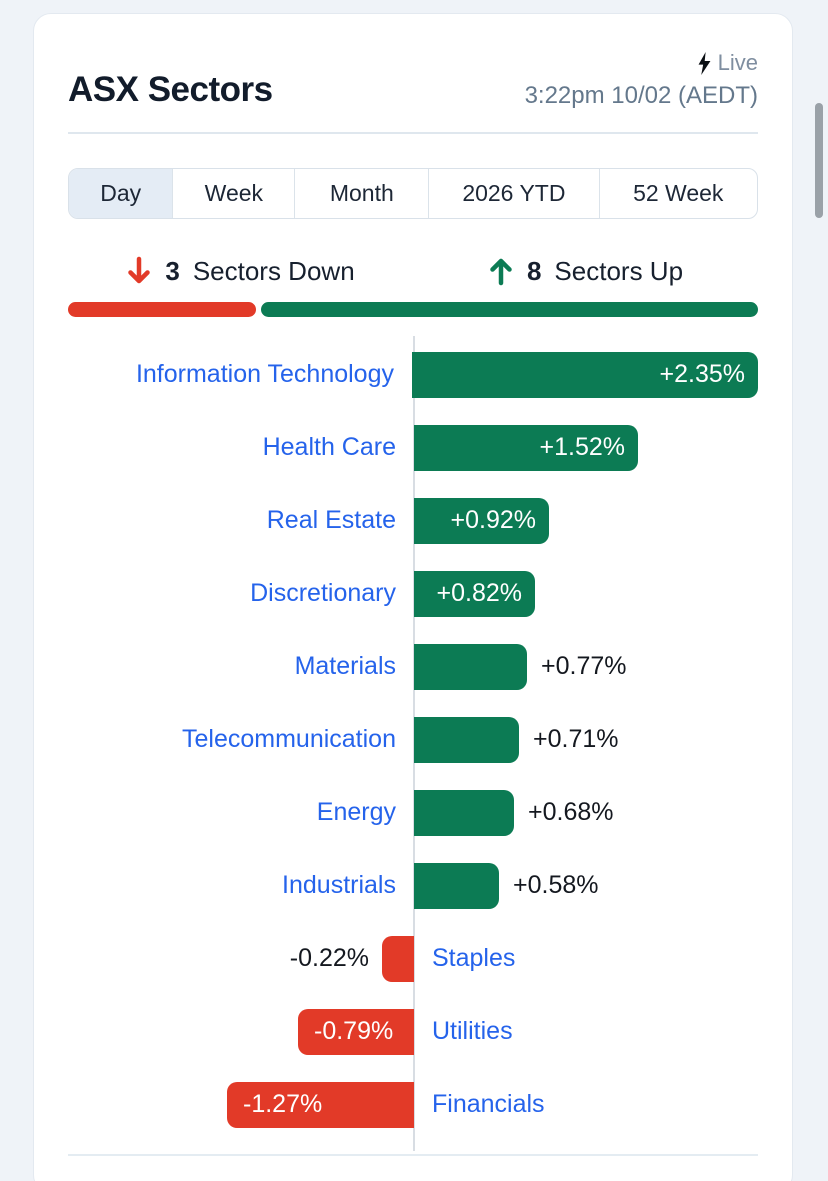  I want to click on sector-bar-staples, so click(398, 958).